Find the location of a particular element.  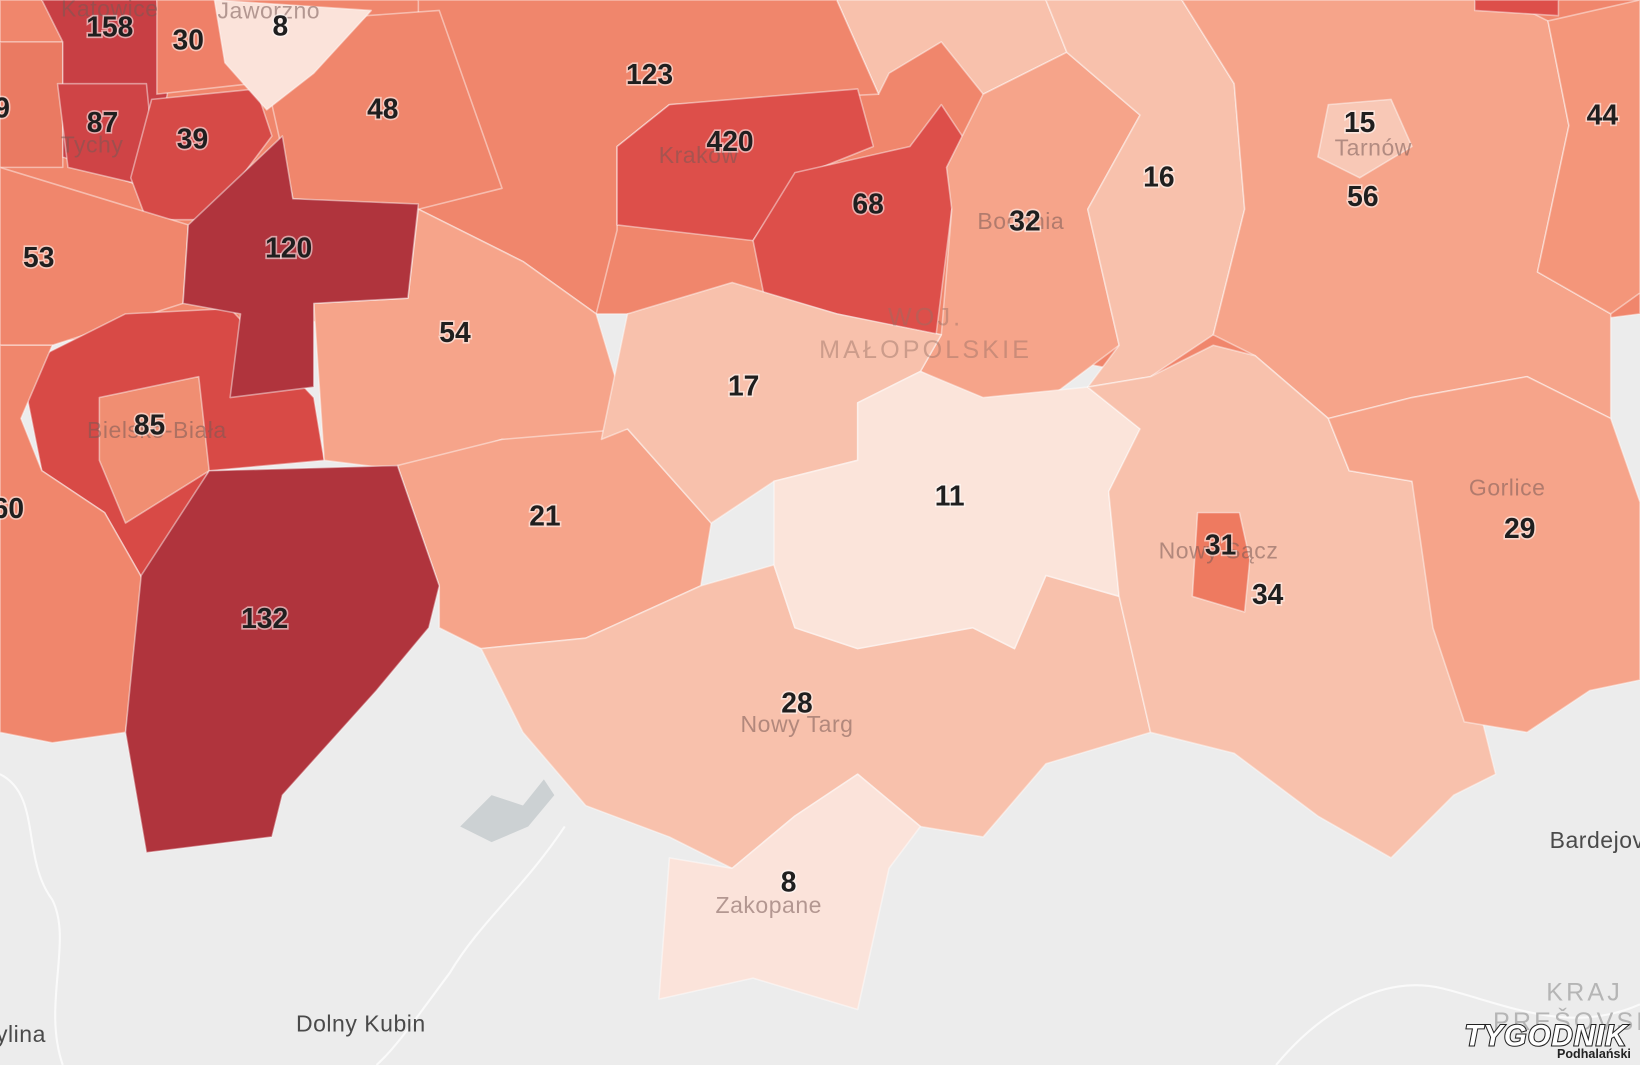

value-label: 56 is located at coordinates (1362, 196).